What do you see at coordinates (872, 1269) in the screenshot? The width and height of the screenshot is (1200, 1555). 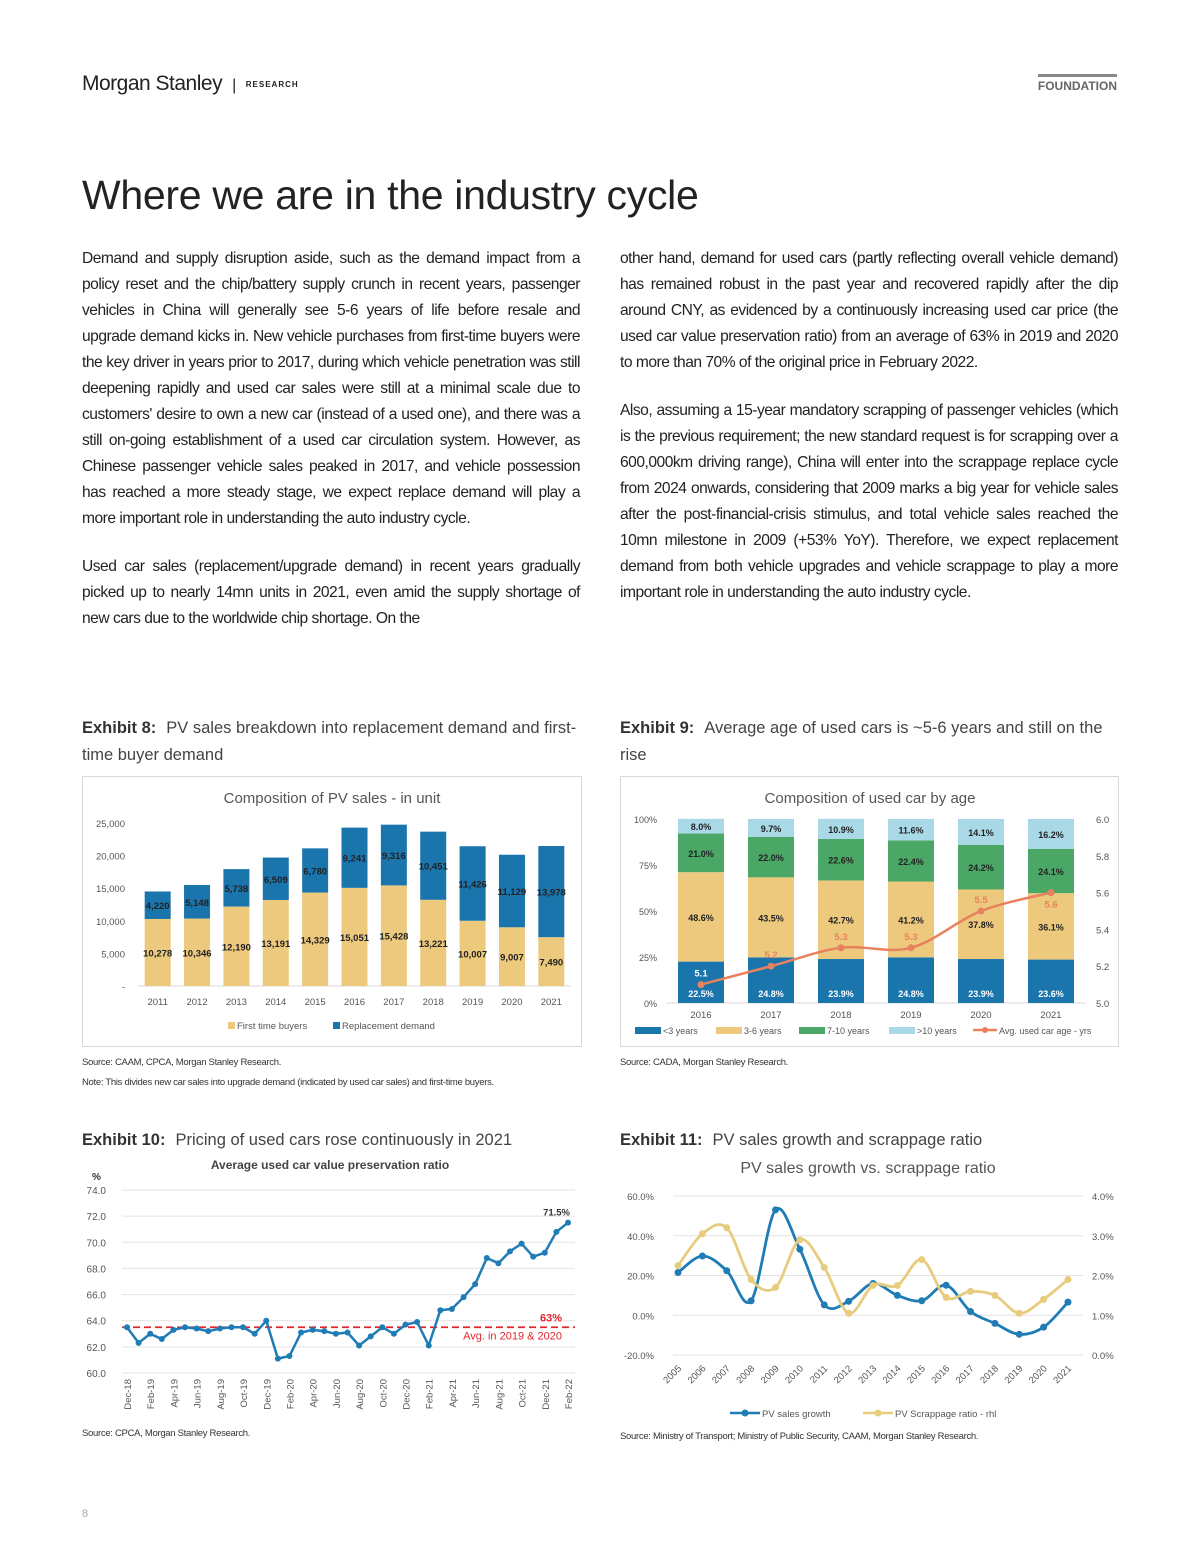 I see `scrappage-ratio-line` at bounding box center [872, 1269].